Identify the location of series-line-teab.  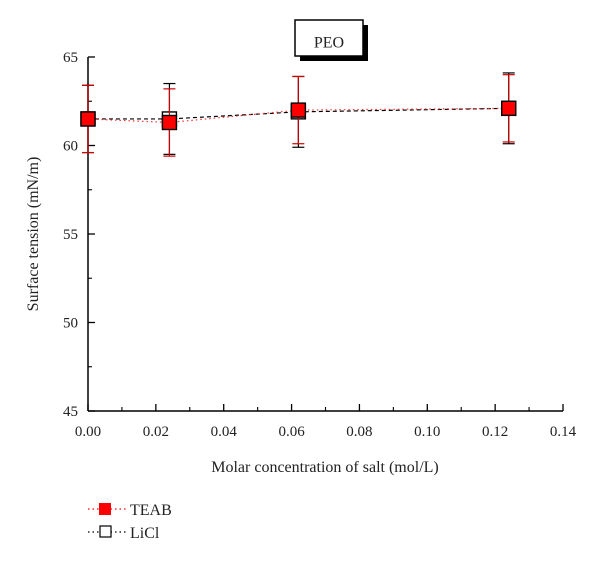
(298, 115).